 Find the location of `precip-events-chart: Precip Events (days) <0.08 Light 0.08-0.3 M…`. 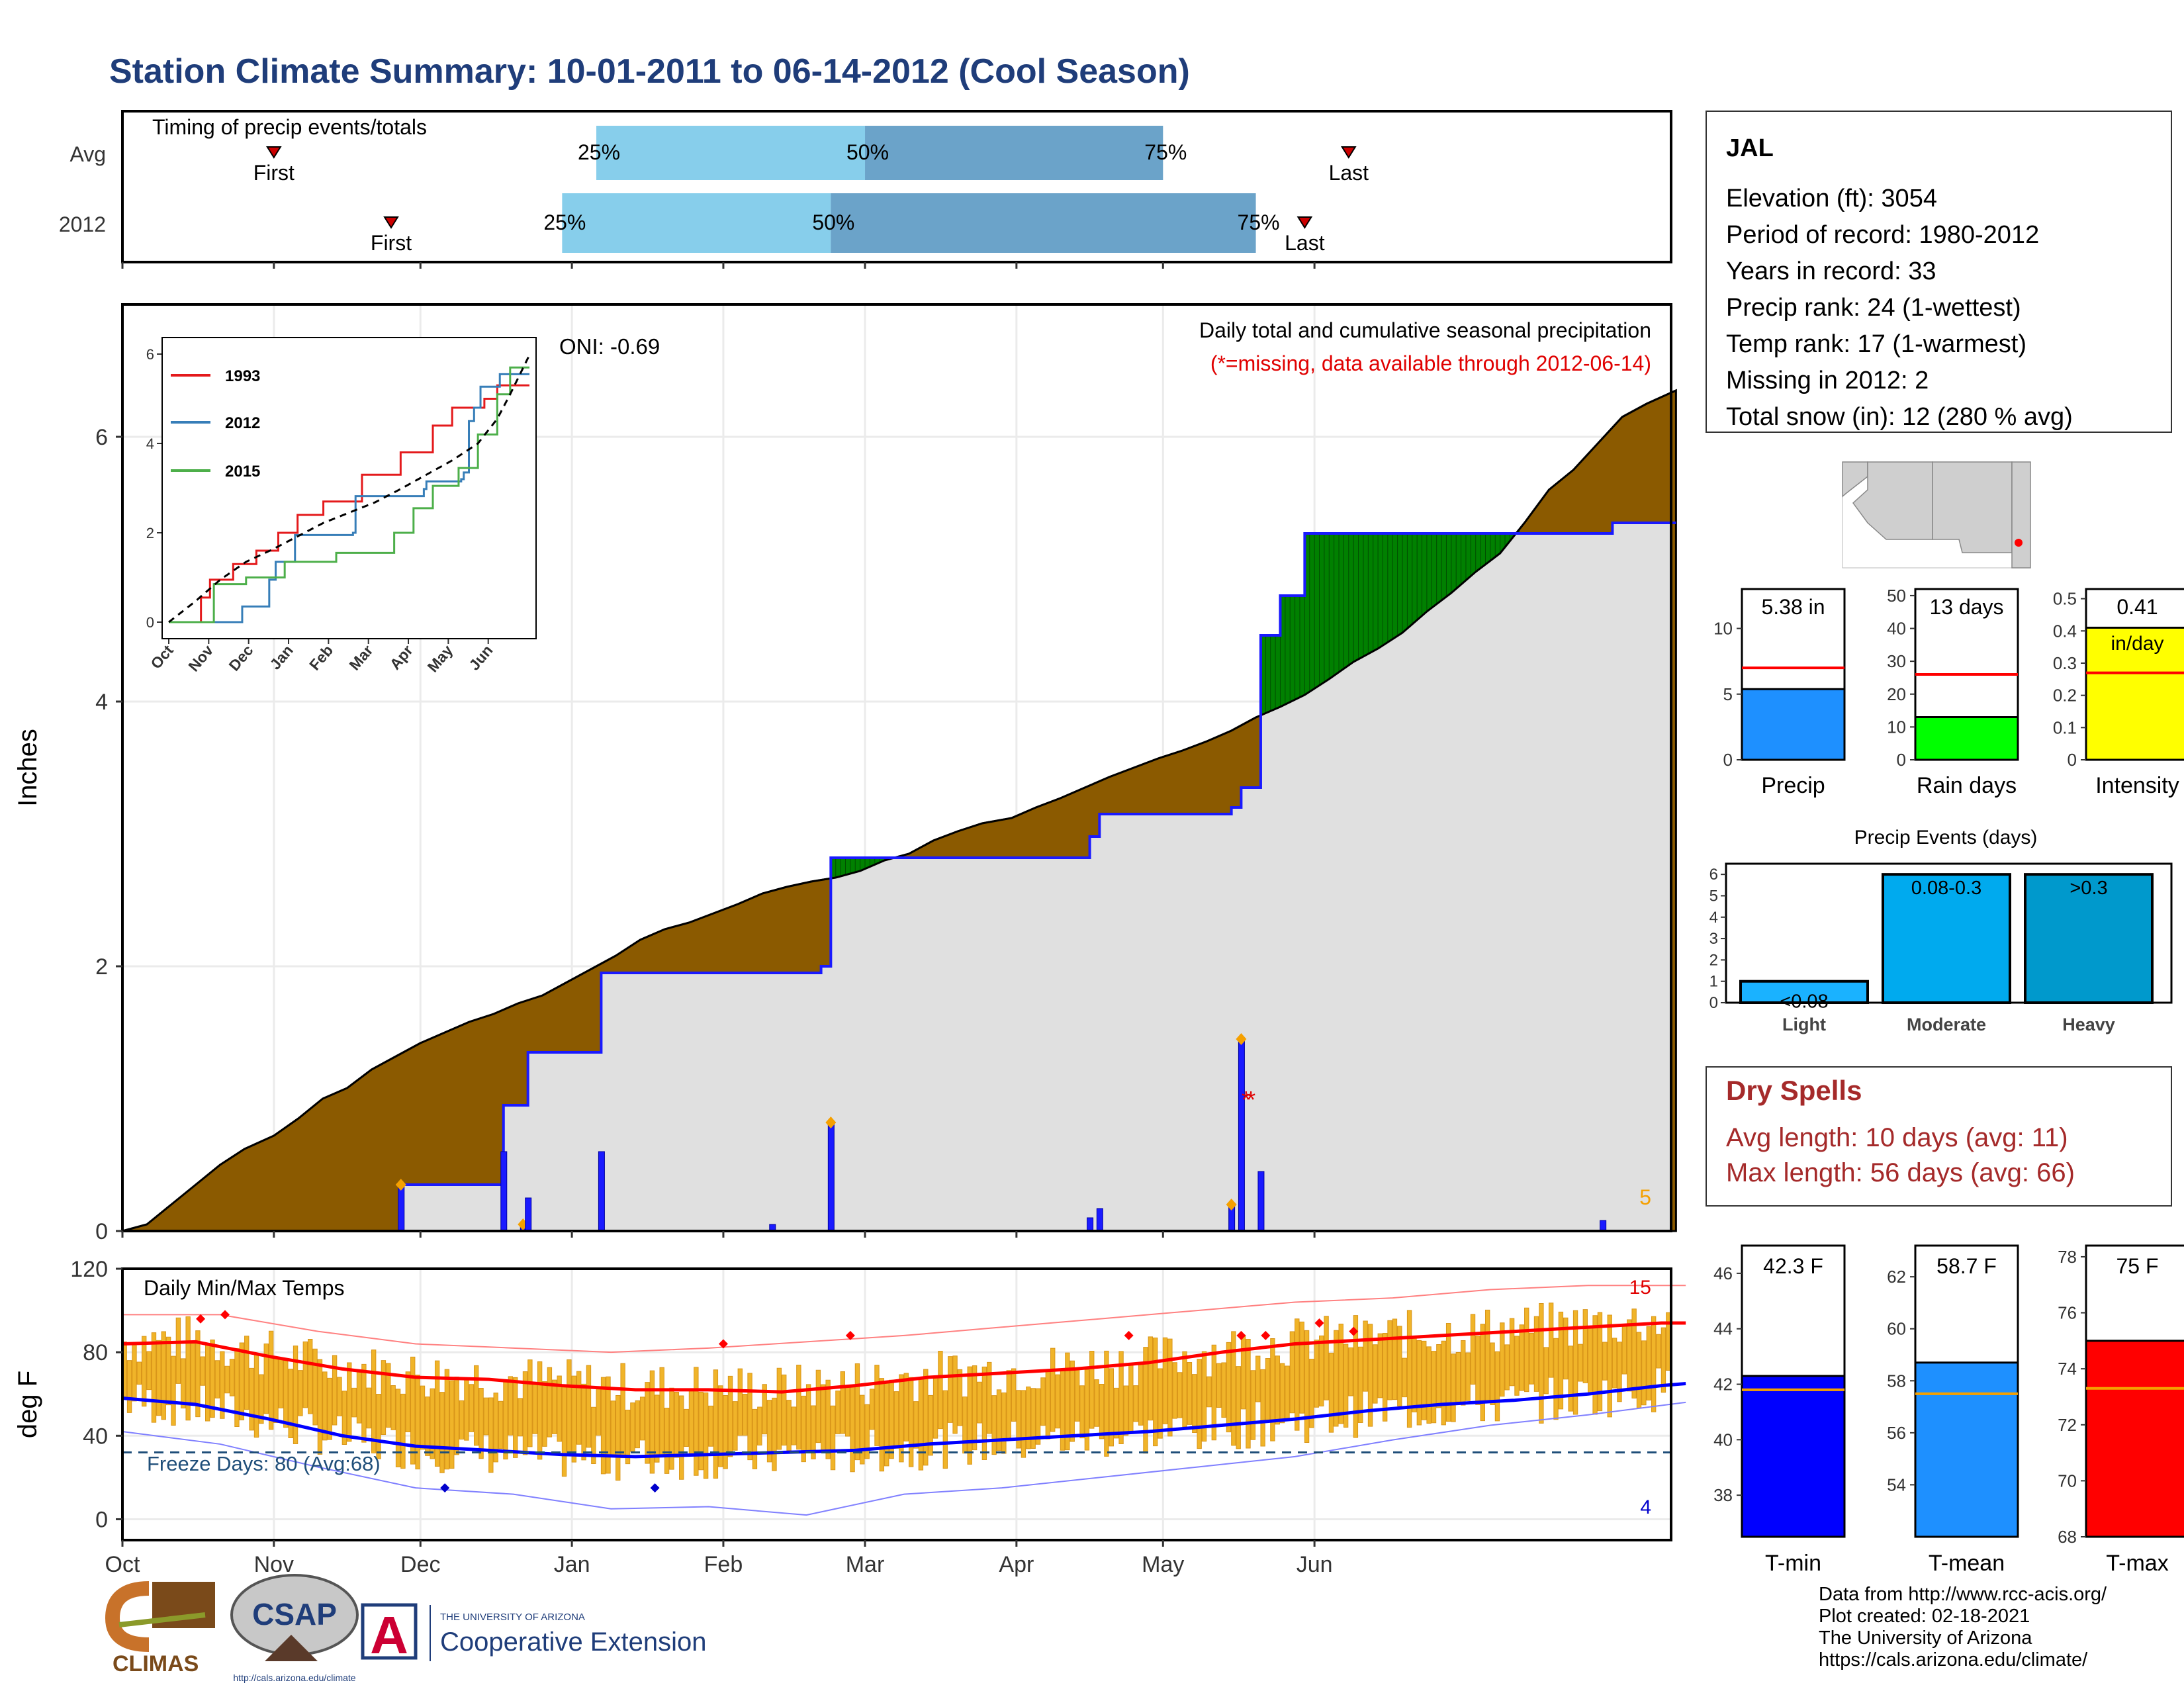

precip-events-chart: Precip Events (days) <0.08 Light 0.08-0.3 M… is located at coordinates (1941, 930).